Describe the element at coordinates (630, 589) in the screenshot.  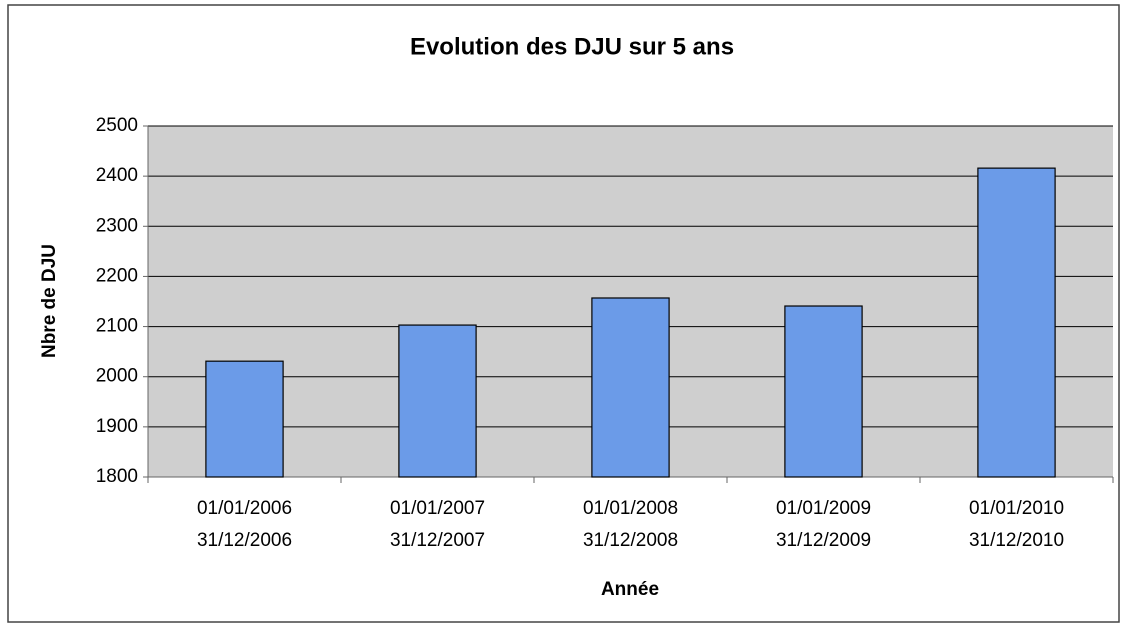
I see `x-axis-title: Année` at that location.